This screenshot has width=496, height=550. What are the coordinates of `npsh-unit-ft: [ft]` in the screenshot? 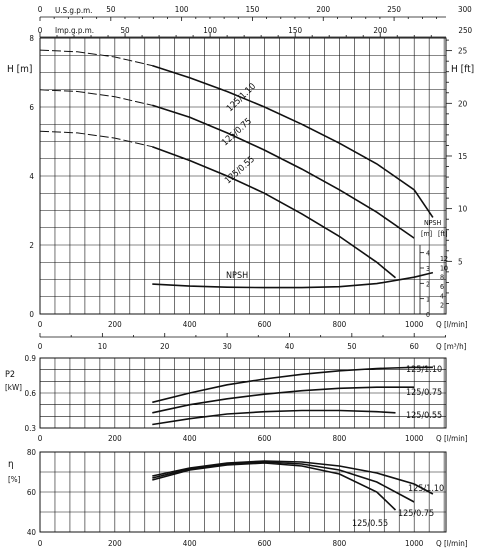 It's located at (442, 234).